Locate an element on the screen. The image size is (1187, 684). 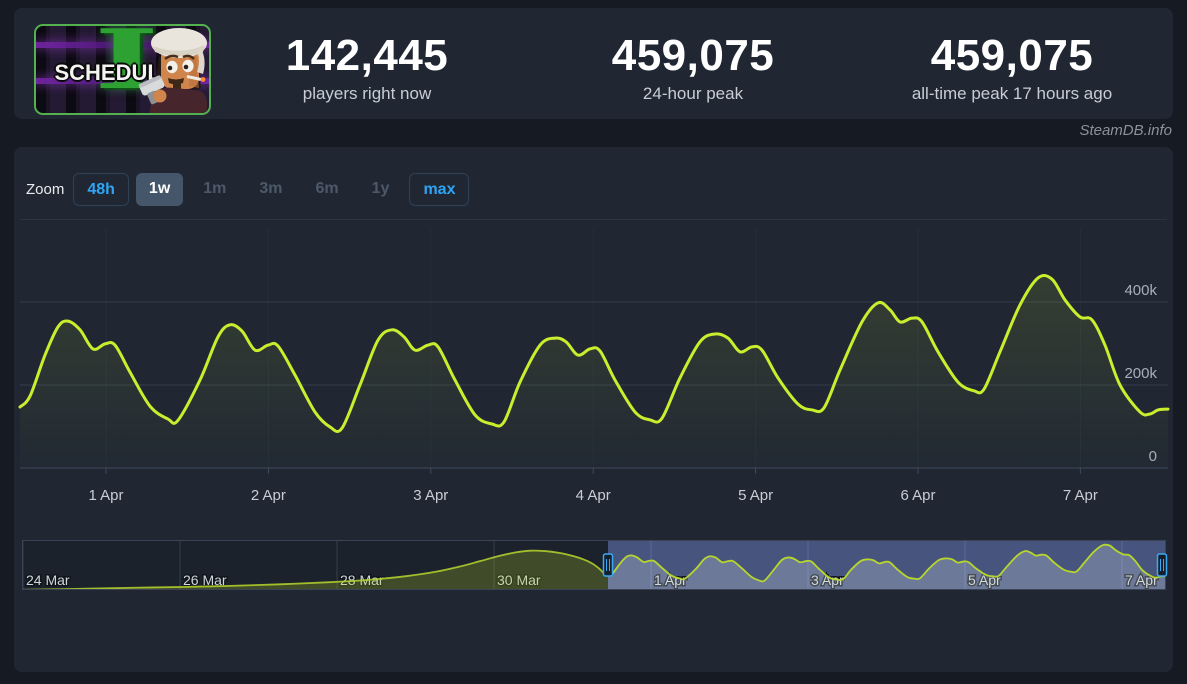
x-axis-label: 2 Apr is located at coordinates (268, 495).